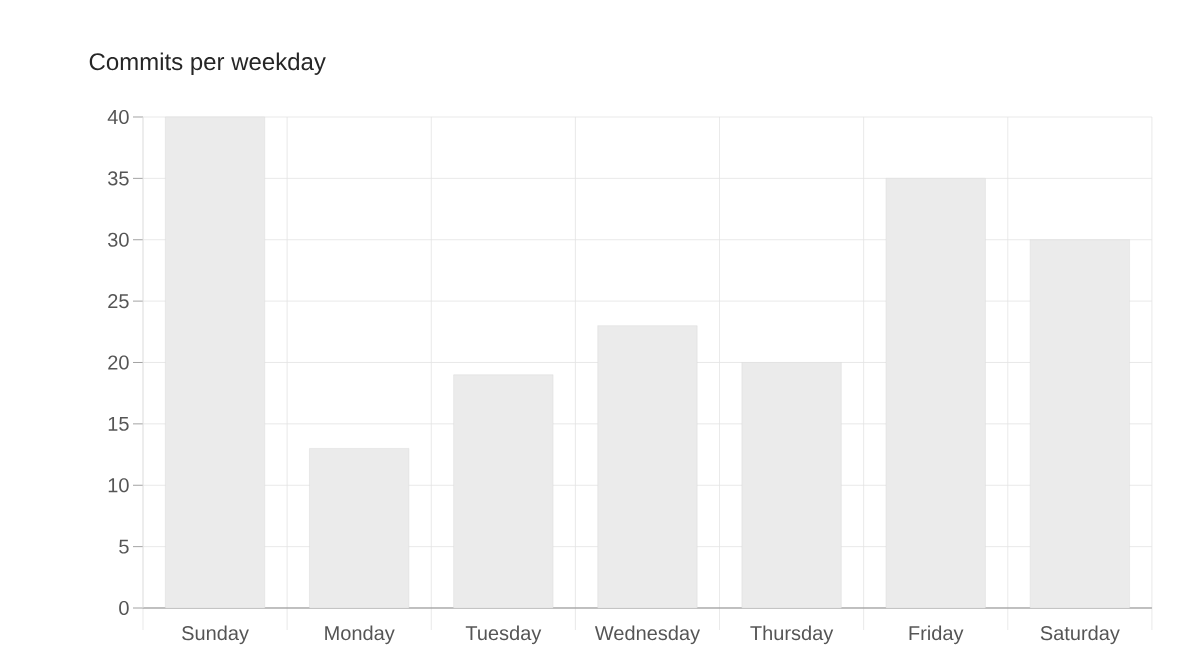 The image size is (1200, 660). What do you see at coordinates (118, 301) in the screenshot?
I see `y-tick-label: 25` at bounding box center [118, 301].